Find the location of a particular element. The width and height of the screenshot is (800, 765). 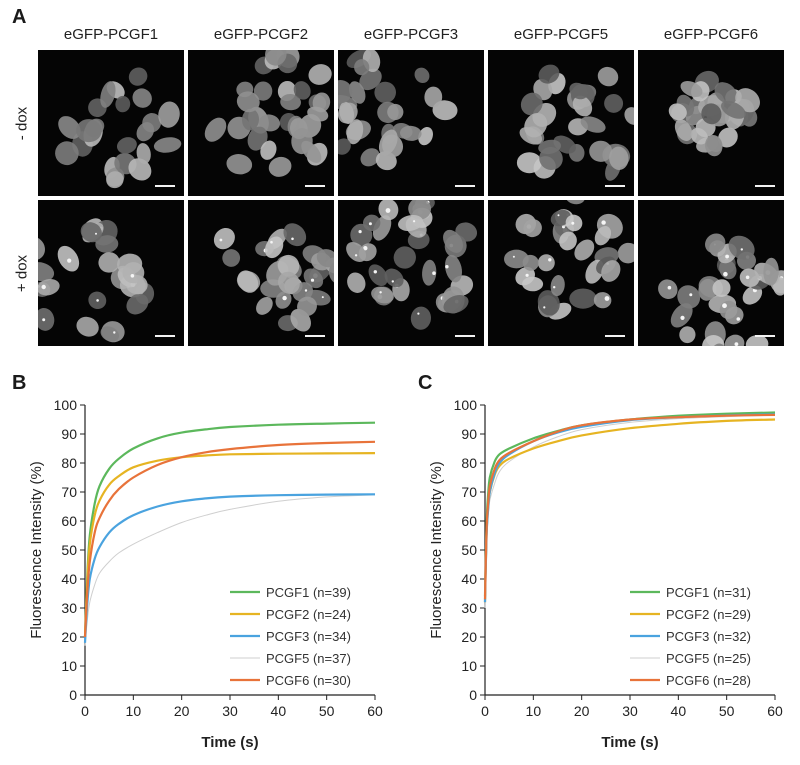

chart-c-y-tick-label: 80 is located at coordinates (469, 463).